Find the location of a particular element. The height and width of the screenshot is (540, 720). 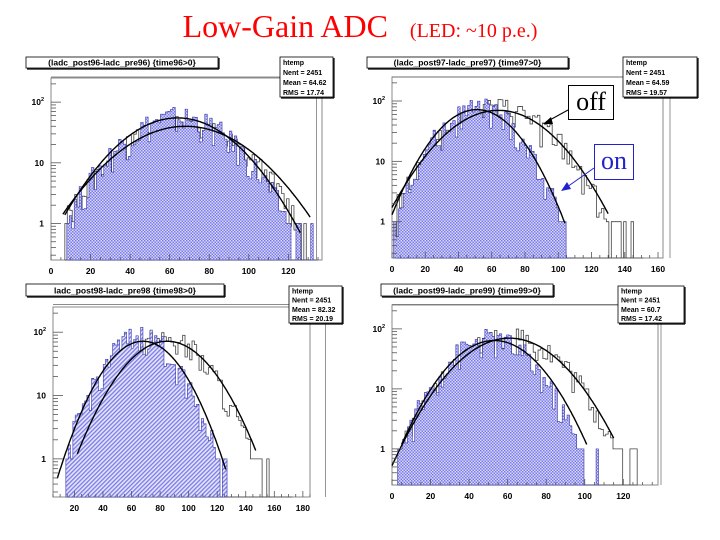

annotation-arrows is located at coordinates (569, 150).